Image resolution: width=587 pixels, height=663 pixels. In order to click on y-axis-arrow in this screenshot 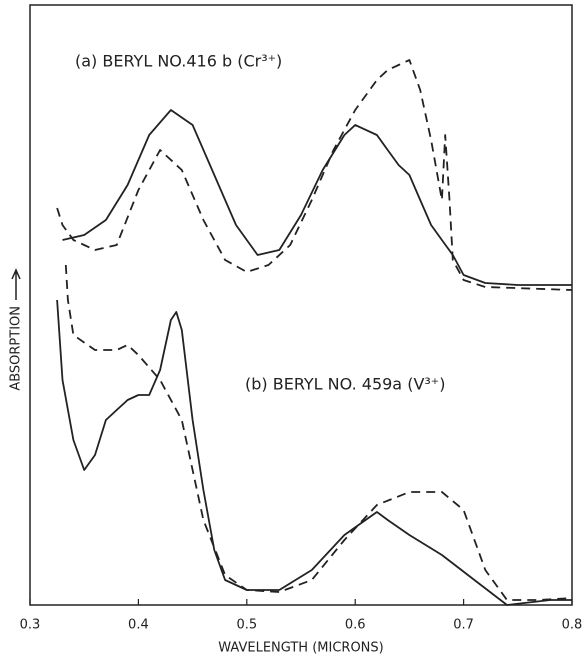, I will do `click(16, 284)`.